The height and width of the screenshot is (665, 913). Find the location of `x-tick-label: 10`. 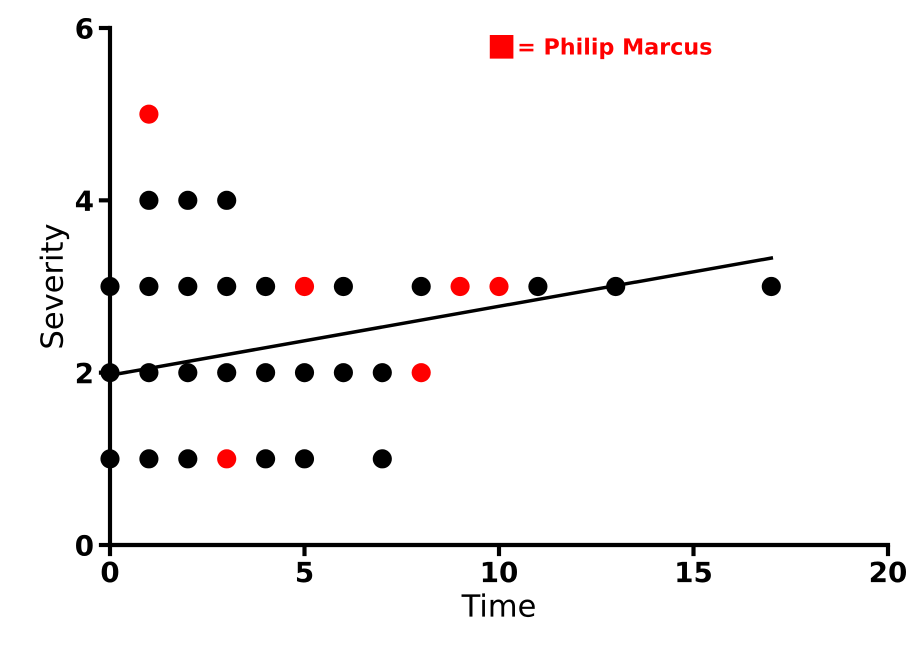

x-tick-label: 10 is located at coordinates (499, 571).